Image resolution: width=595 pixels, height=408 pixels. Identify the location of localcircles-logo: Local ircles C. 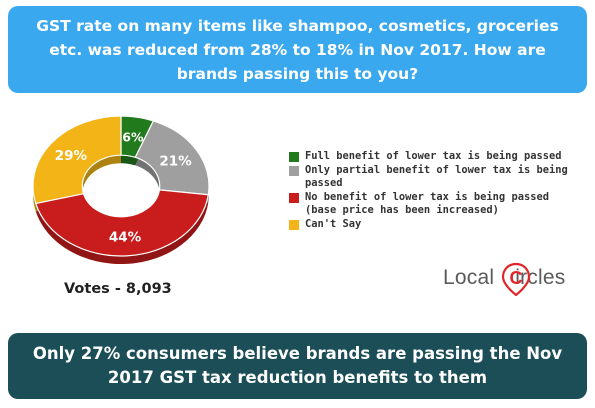
(508, 279).